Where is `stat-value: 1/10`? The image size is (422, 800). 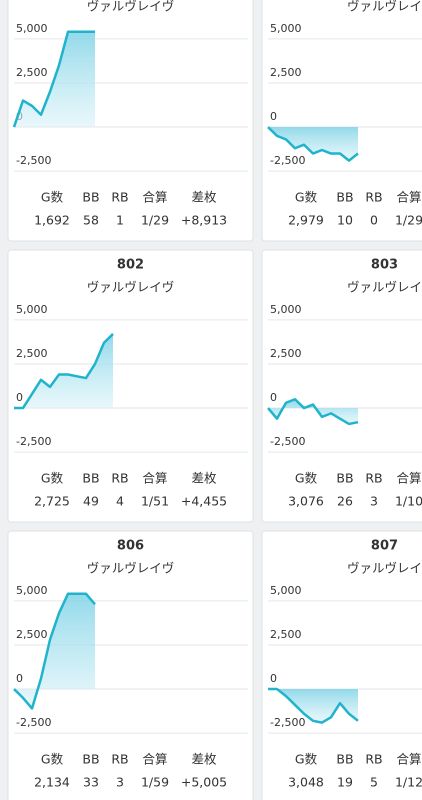
stat-value: 1/10 is located at coordinates (408, 501).